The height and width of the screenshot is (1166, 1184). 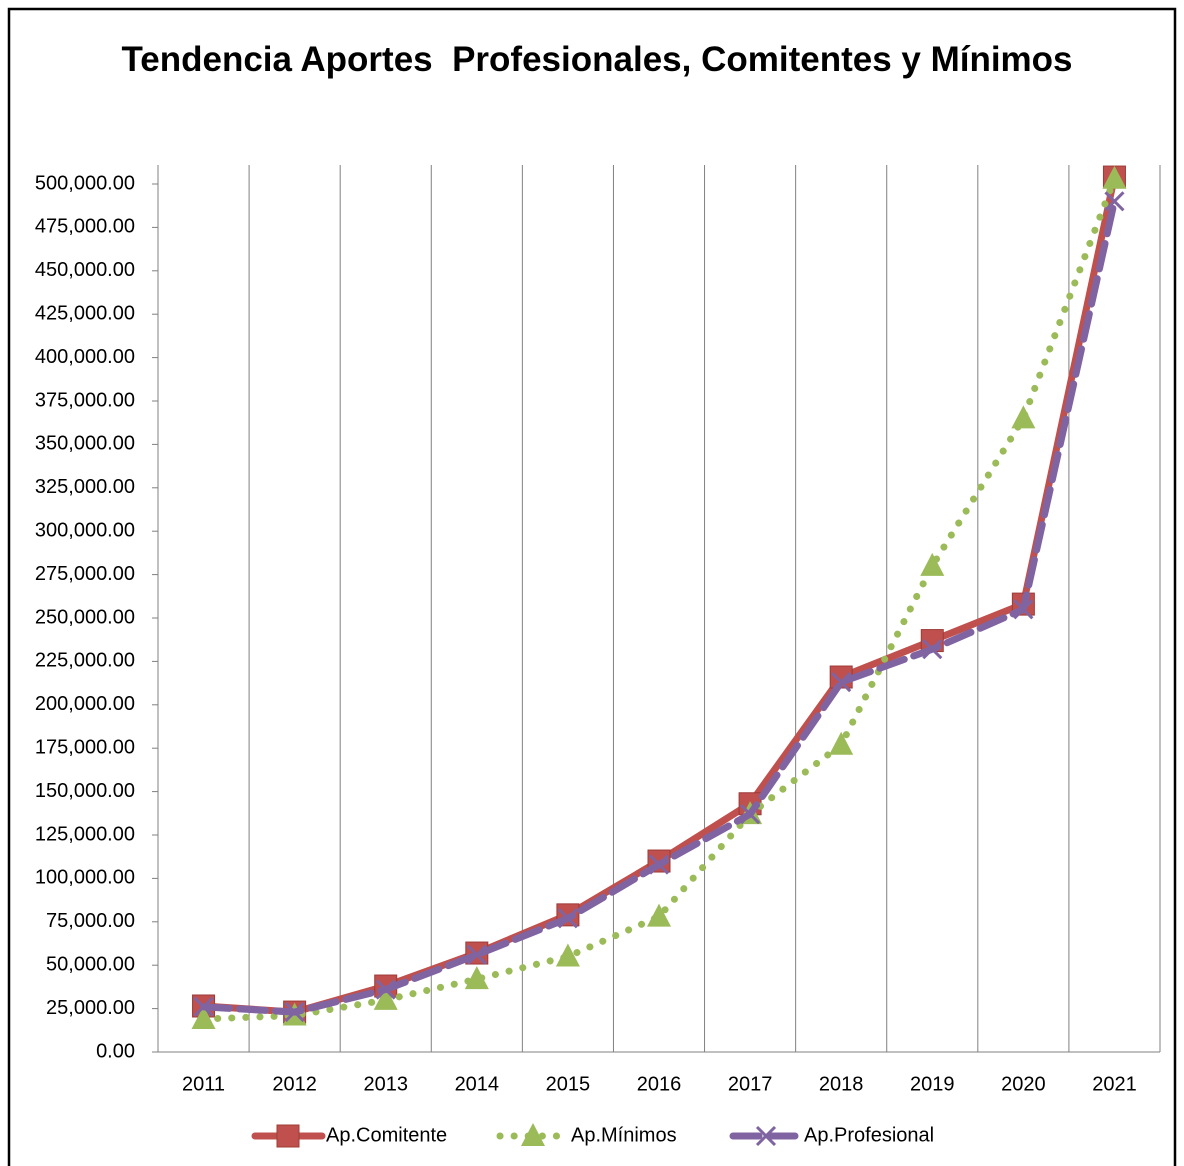 I want to click on y-tick-label: 425,000.00, so click(x=85, y=313).